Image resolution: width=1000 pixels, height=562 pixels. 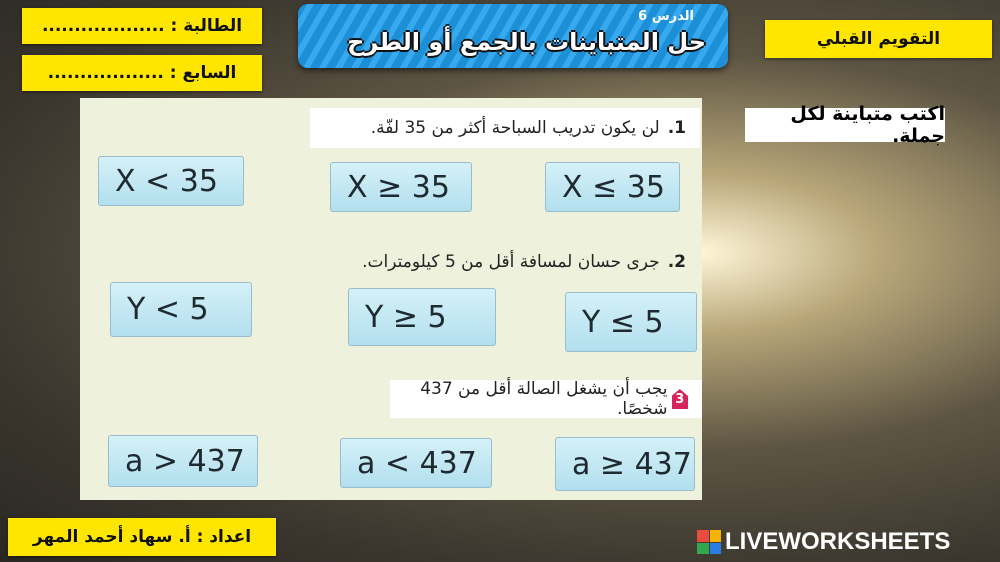 I want to click on answer-option: Y < 5, so click(x=181, y=309).